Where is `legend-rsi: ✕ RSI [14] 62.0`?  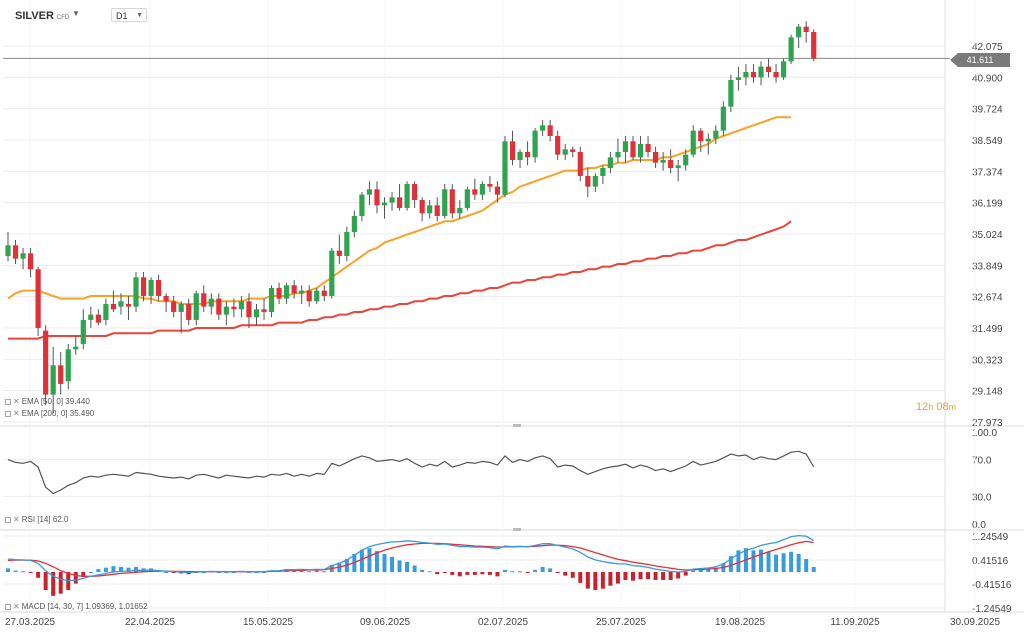 legend-rsi: ✕ RSI [14] 62.0 is located at coordinates (36, 519).